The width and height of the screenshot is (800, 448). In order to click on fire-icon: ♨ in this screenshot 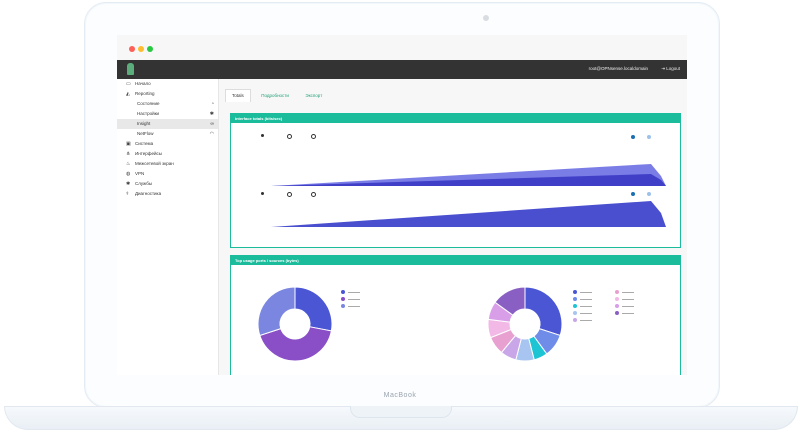, I will do `click(128, 164)`.